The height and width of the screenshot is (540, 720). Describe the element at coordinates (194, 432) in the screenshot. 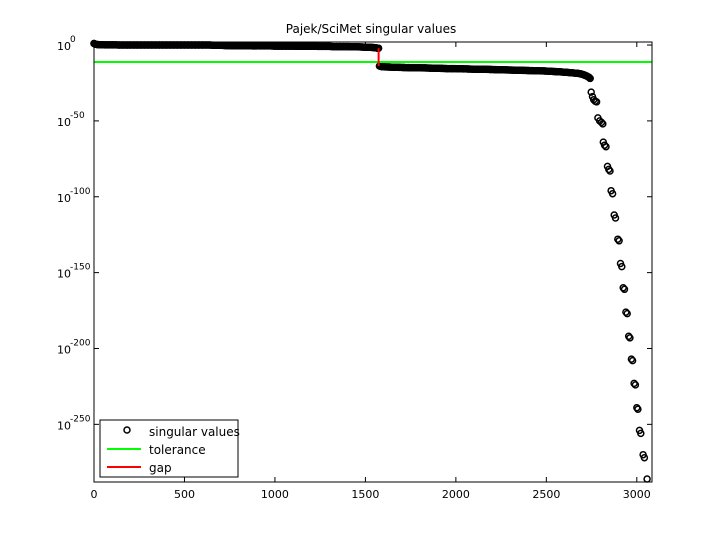

I see `legend-label-singular-values: singular values` at that location.